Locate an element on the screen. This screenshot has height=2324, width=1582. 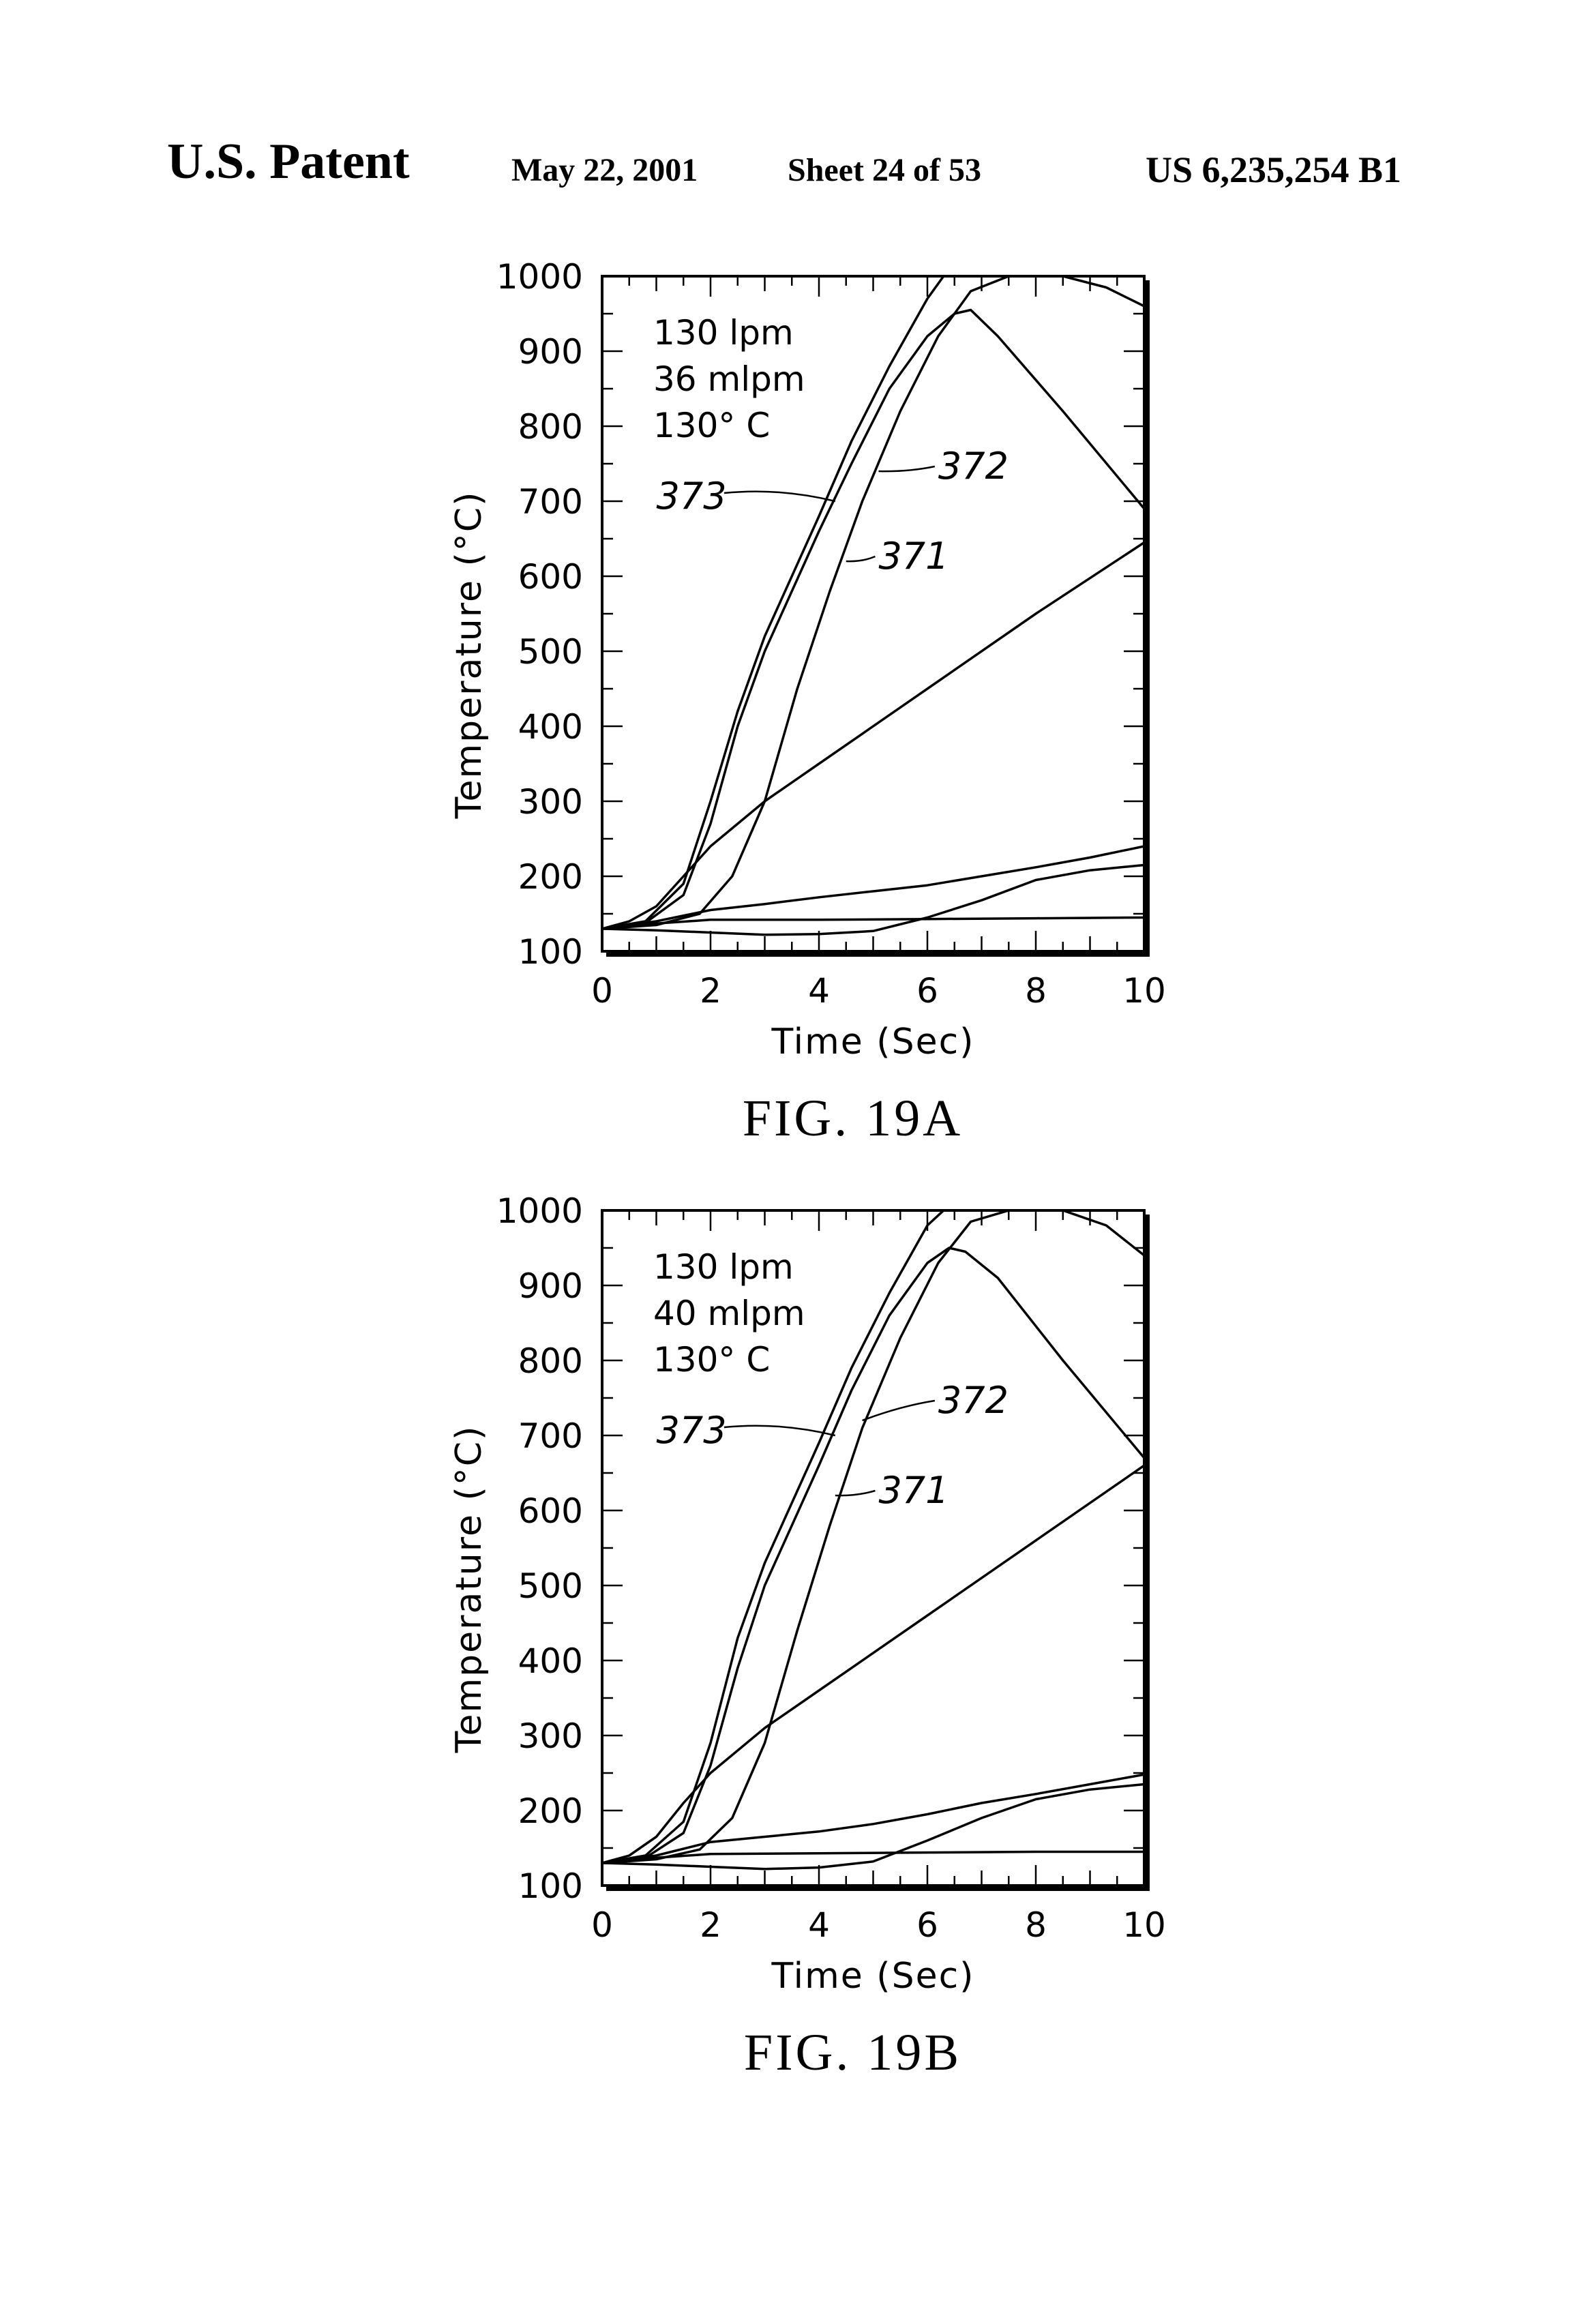
patent-number: US 6,235,254 B1 is located at coordinates (1273, 170).